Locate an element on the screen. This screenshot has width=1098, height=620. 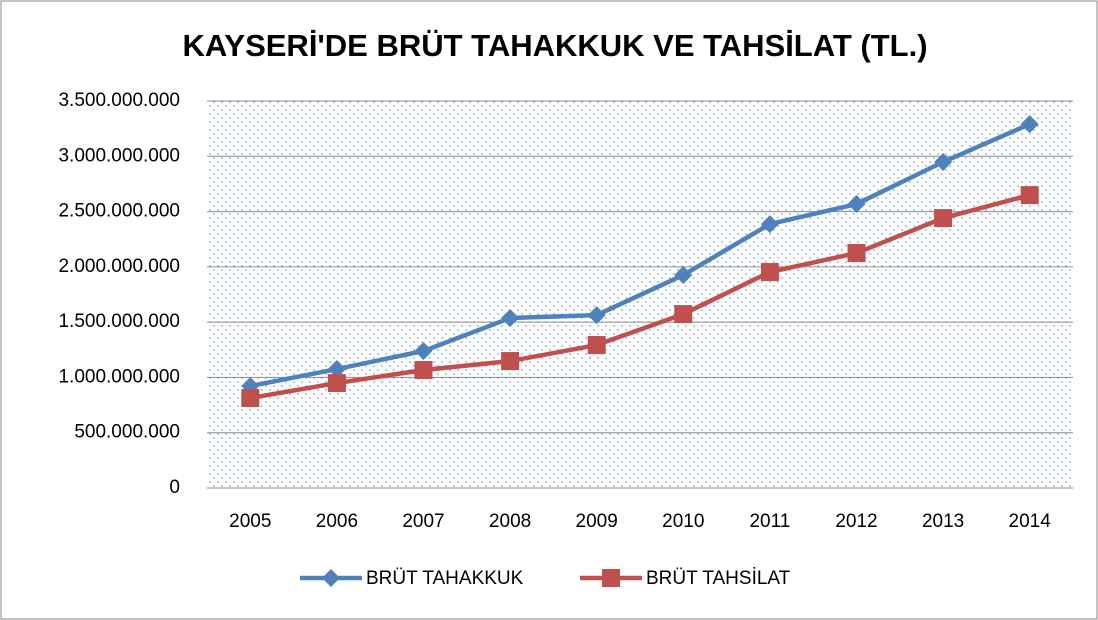
y-tick-label: 3.500.000.000 is located at coordinates (119, 100).